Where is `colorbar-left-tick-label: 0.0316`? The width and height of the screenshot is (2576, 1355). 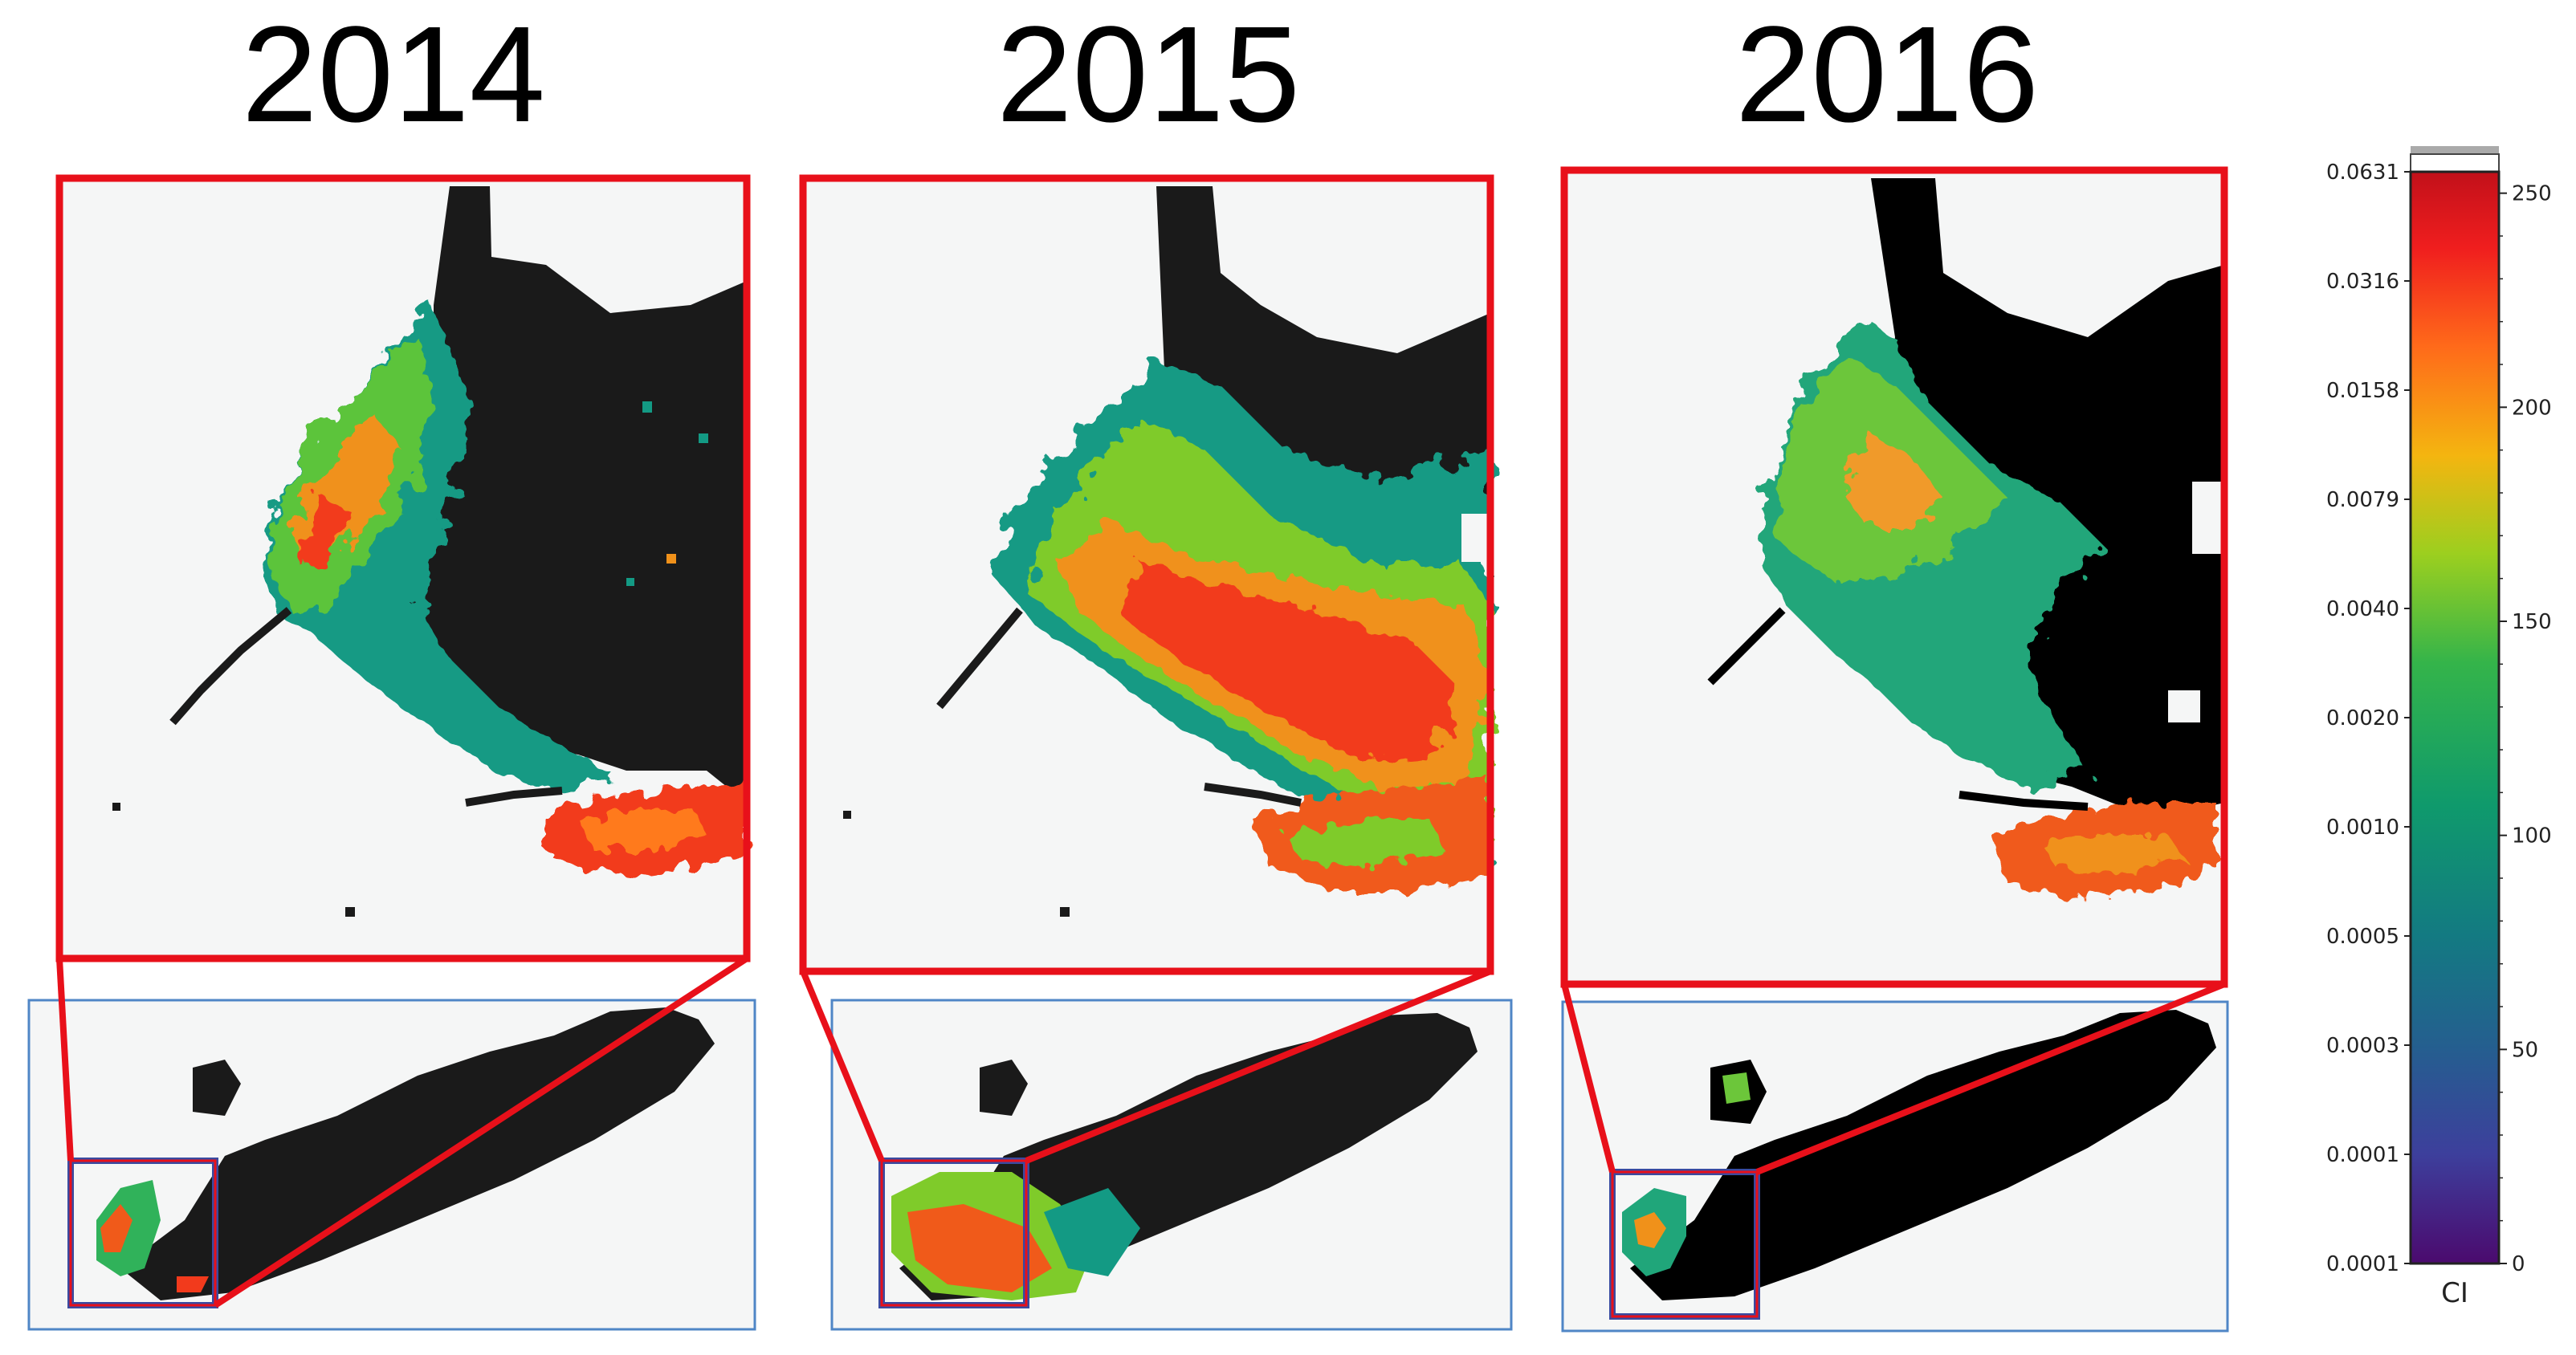
colorbar-left-tick-label: 0.0316 is located at coordinates (2362, 282).